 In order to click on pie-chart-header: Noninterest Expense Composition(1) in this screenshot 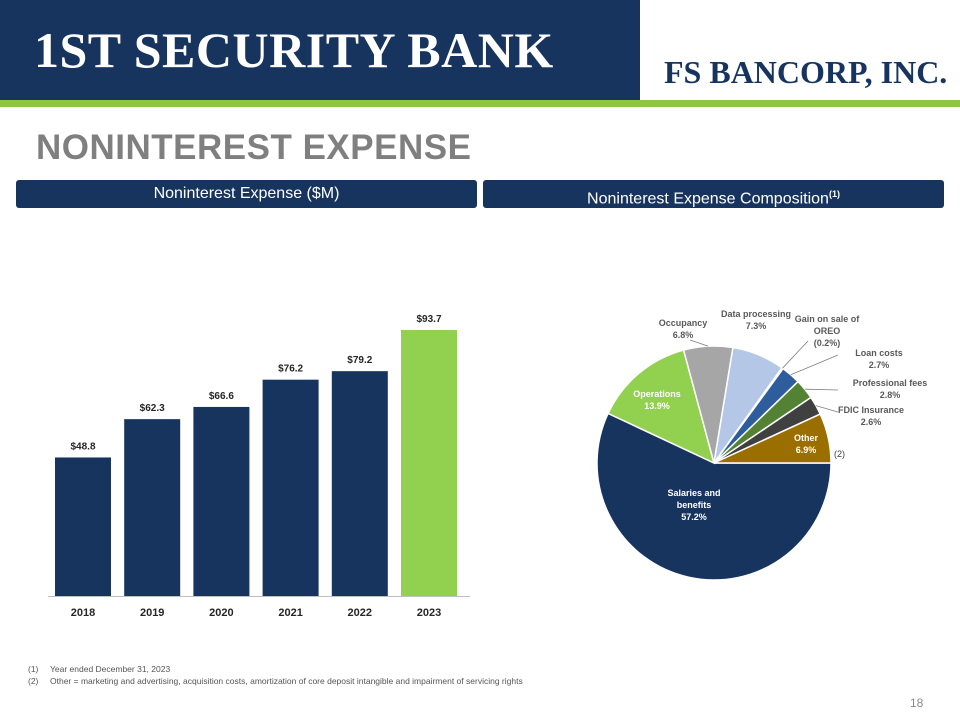, I will do `click(713, 194)`.